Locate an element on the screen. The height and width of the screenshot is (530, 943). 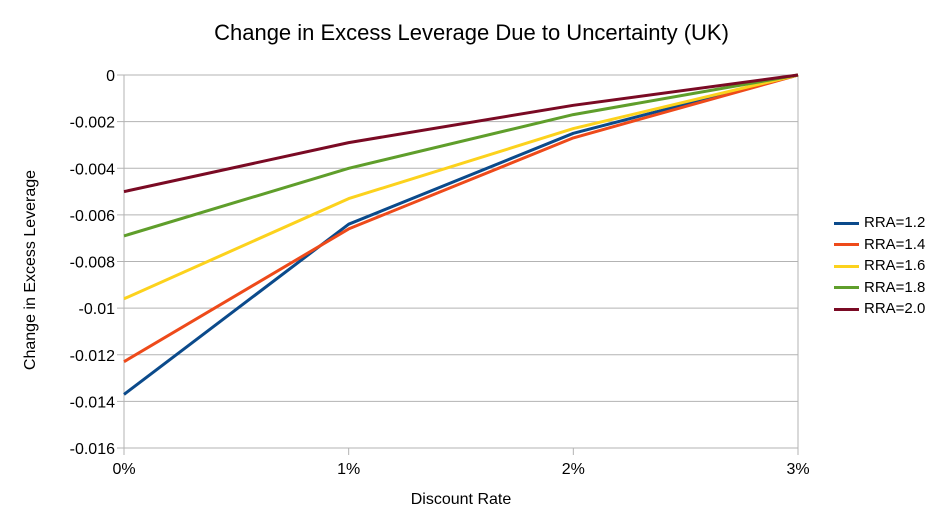
legend-label: RRA=1.6 is located at coordinates (895, 265).